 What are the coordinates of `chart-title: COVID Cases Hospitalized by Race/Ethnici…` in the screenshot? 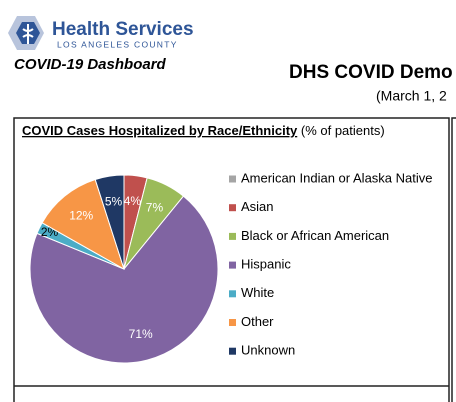 It's located at (160, 130).